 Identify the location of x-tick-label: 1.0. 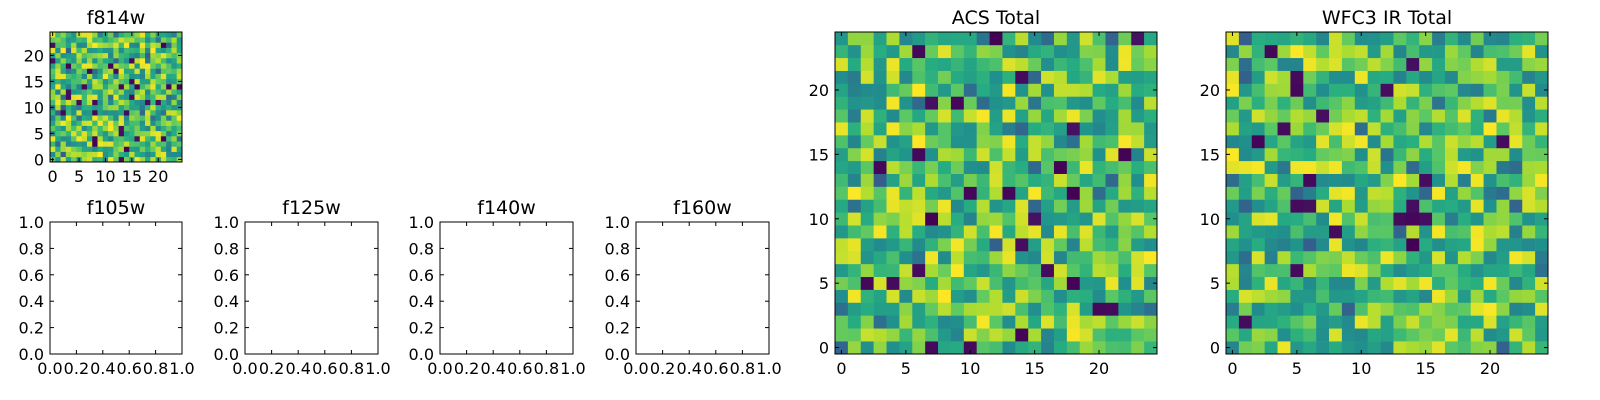
(181, 368).